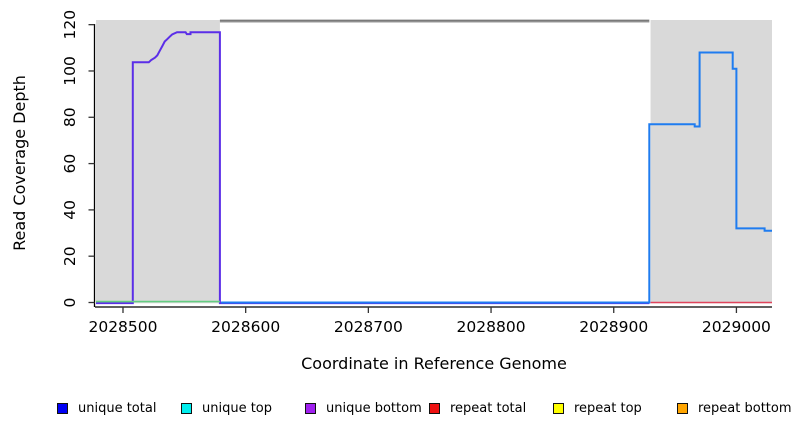 Image resolution: width=792 pixels, height=432 pixels. I want to click on top-clip-line, so click(434, 21).